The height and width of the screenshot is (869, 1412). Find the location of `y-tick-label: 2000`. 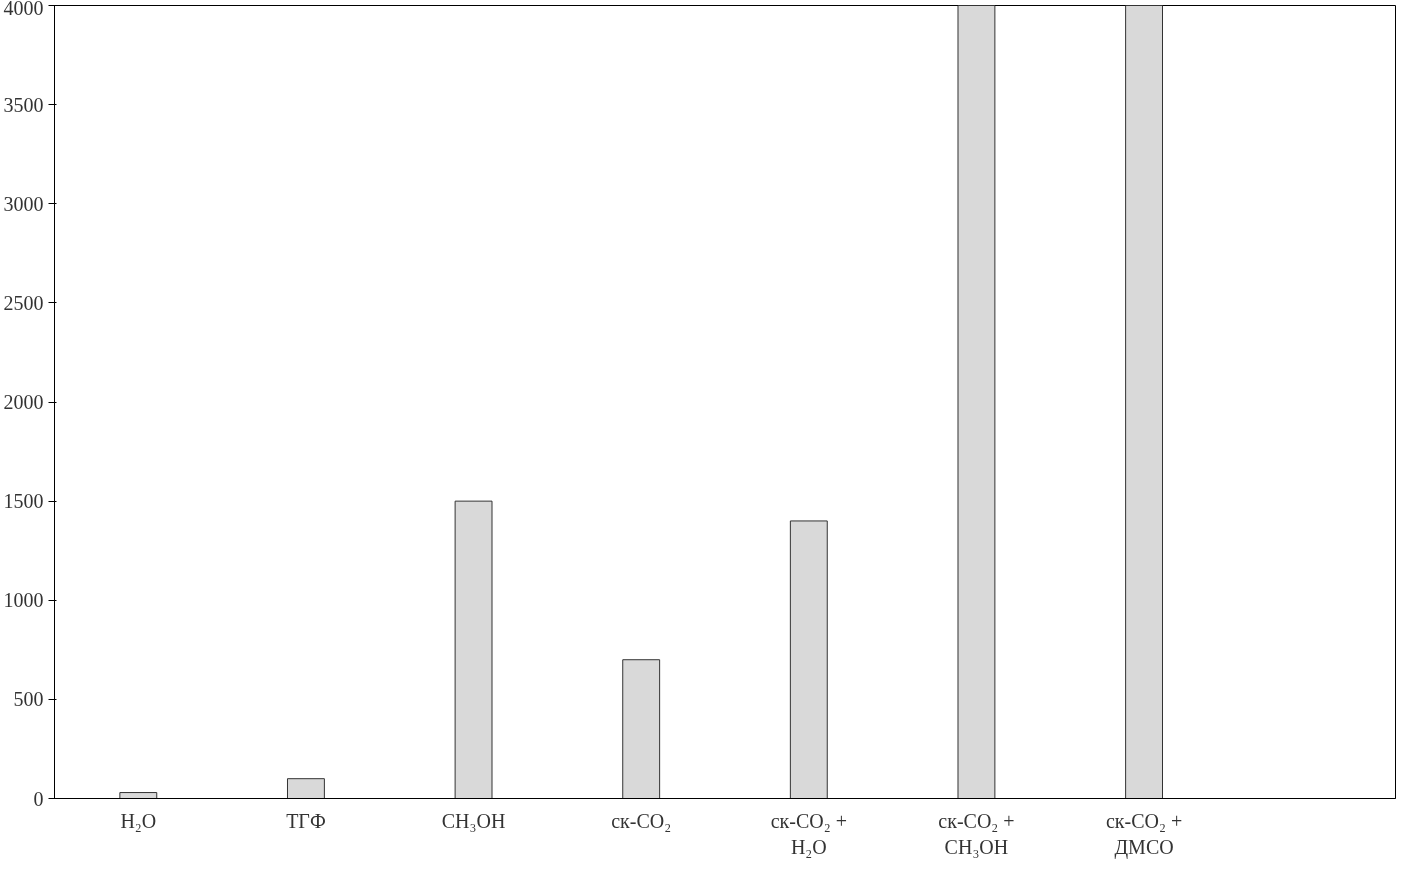

y-tick-label: 2000 is located at coordinates (23, 402).